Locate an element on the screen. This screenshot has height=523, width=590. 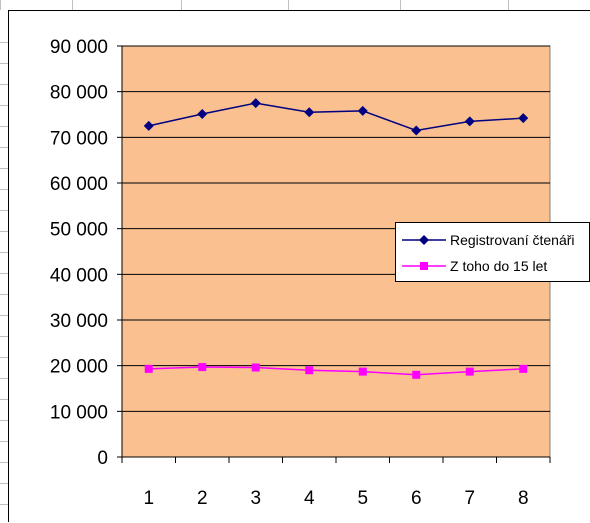
y-tick-label: 90 000 is located at coordinates (79, 47).